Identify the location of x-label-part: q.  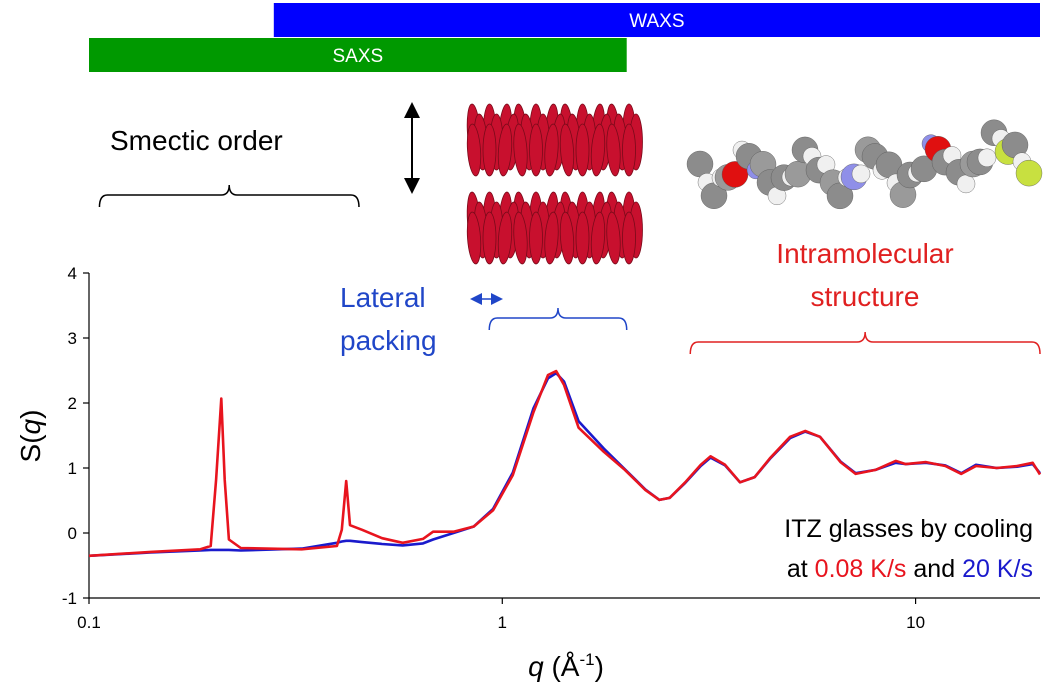
(536, 666).